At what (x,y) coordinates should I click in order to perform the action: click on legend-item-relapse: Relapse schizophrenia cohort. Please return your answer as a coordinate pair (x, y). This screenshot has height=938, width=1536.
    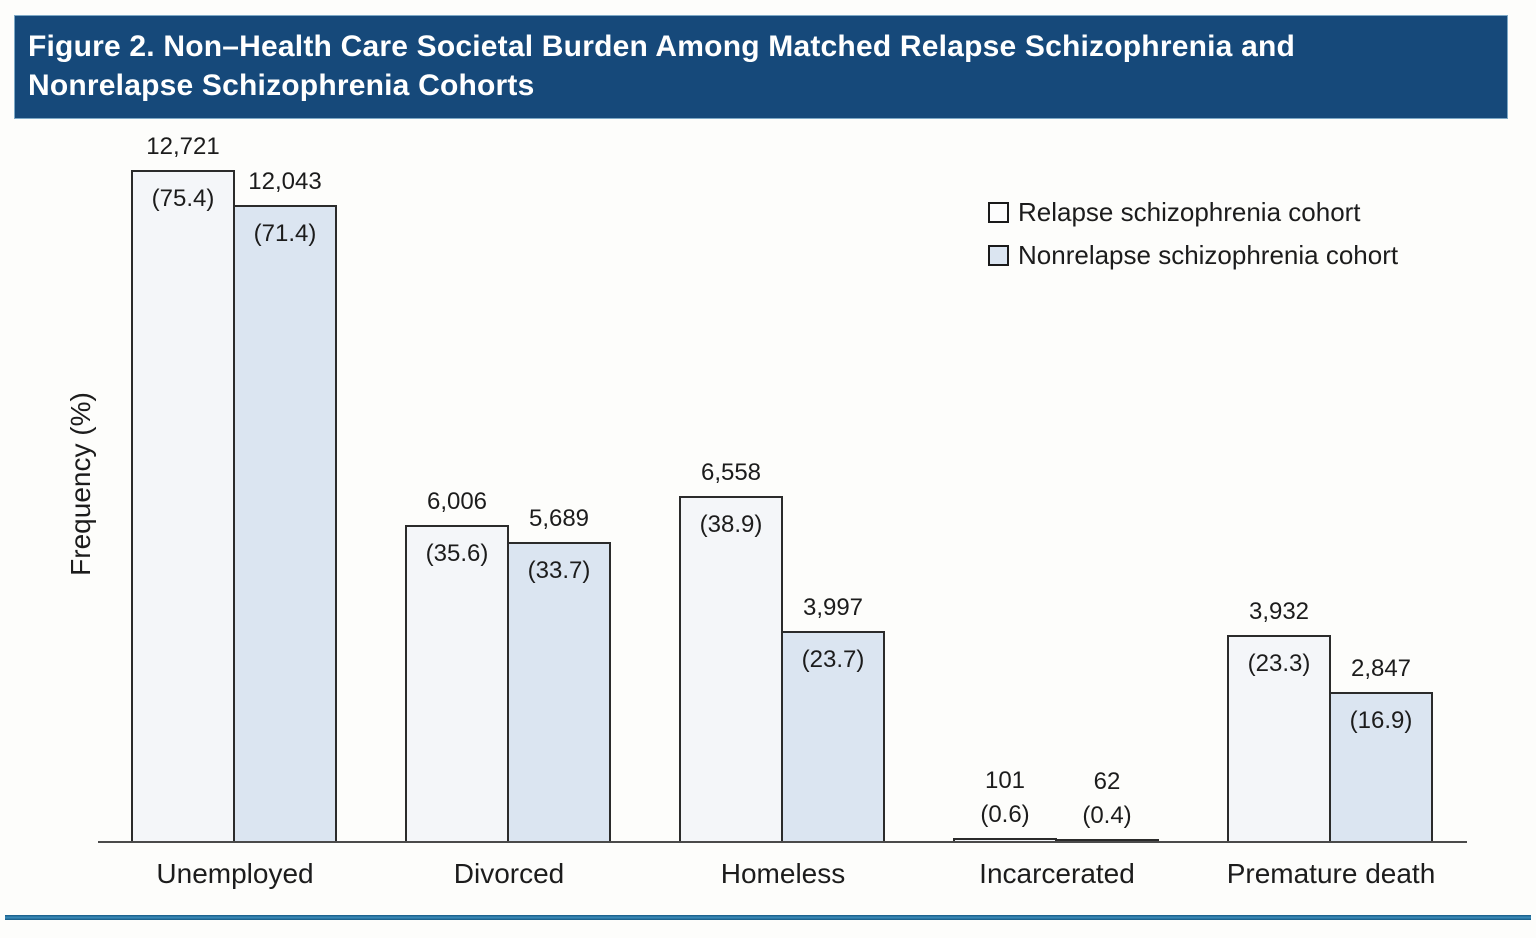
    Looking at the image, I should click on (1193, 212).